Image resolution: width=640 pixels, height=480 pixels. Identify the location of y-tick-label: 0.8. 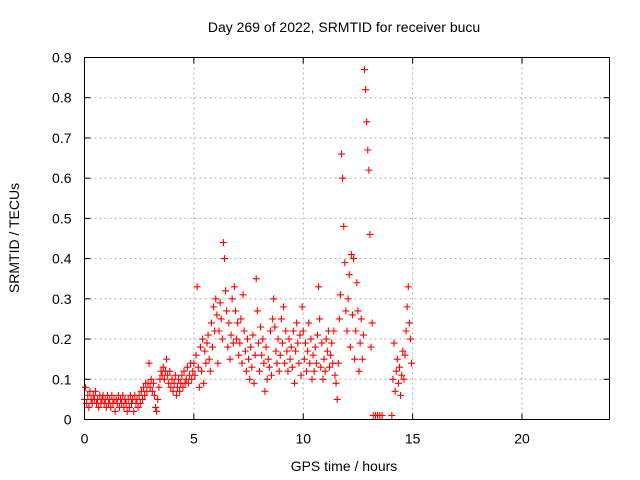
(62, 98).